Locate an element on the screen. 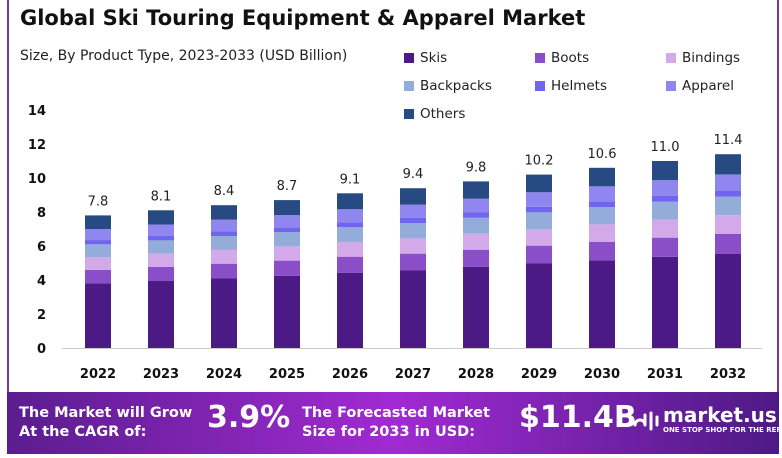  legend-label: Others is located at coordinates (443, 114).